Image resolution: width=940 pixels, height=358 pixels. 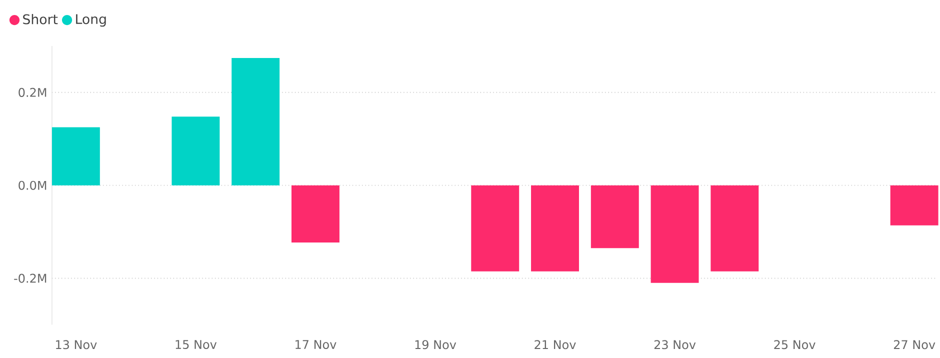 I want to click on x-tick-label: 21 Nov, so click(x=555, y=345).